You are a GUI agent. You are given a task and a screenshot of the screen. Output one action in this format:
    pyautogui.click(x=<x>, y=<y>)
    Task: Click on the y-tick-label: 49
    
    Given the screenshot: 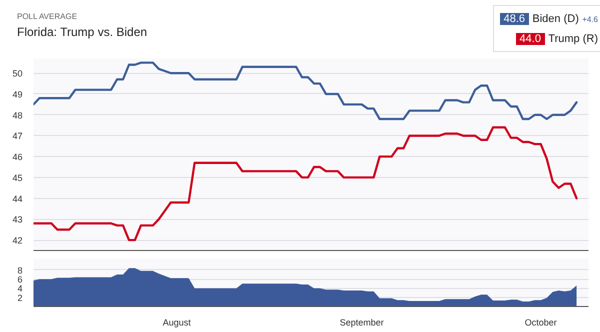 What is the action you would take?
    pyautogui.click(x=17, y=94)
    